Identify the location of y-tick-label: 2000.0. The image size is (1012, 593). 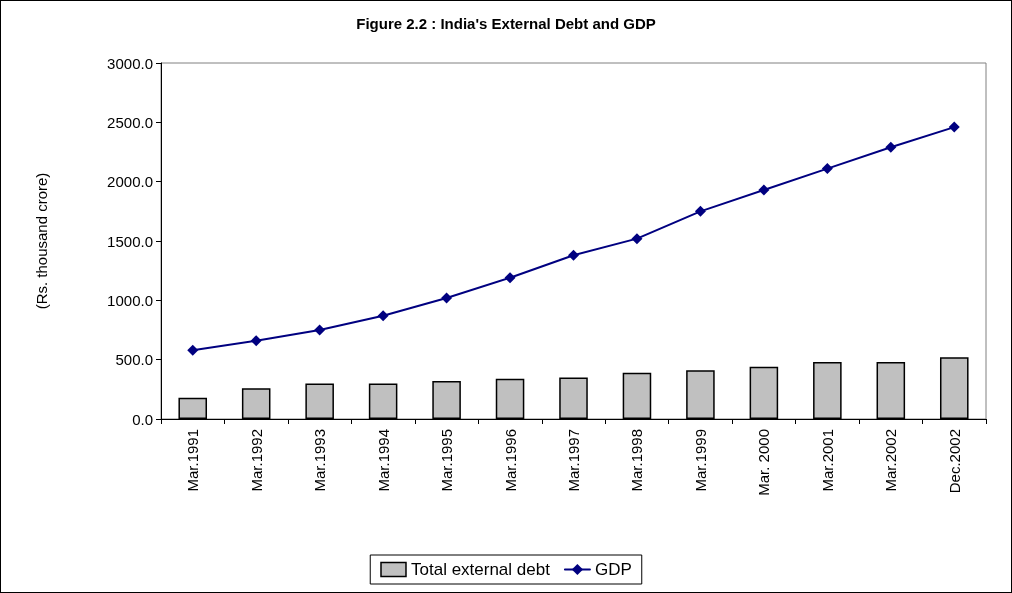
(130, 182).